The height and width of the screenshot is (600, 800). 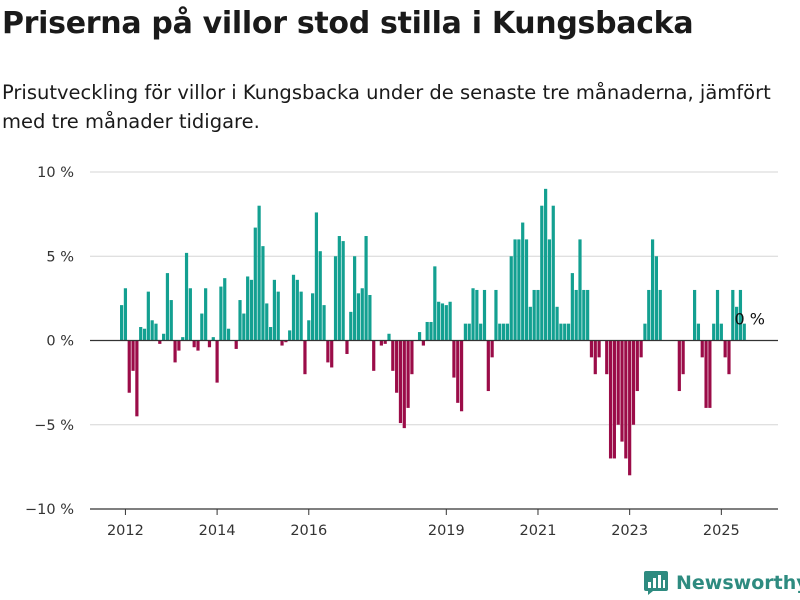 I want to click on y-tick-label: 0 %, so click(x=60, y=342).